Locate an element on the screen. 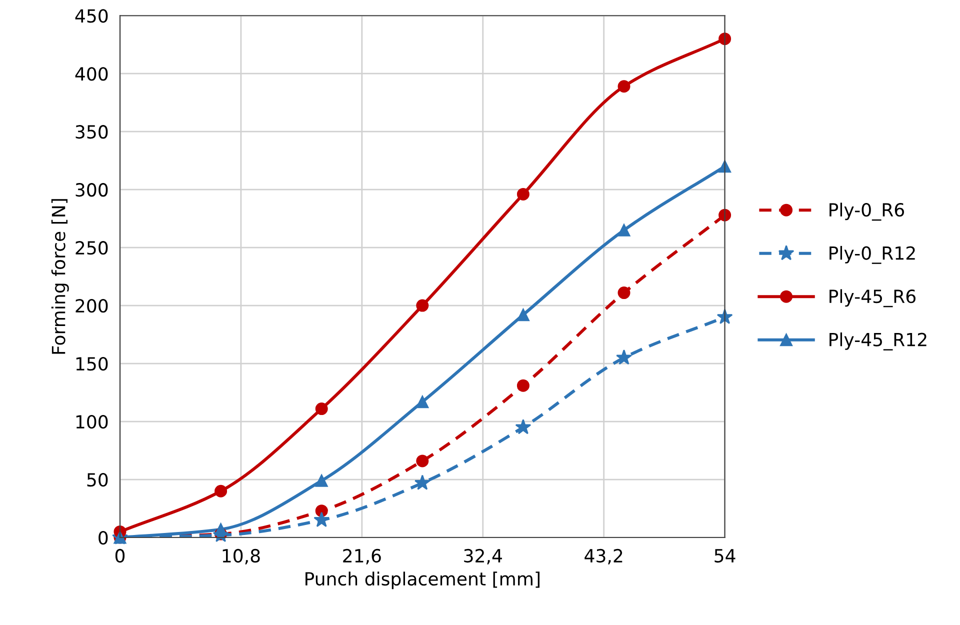  y-tick-label: 50 is located at coordinates (97, 479).